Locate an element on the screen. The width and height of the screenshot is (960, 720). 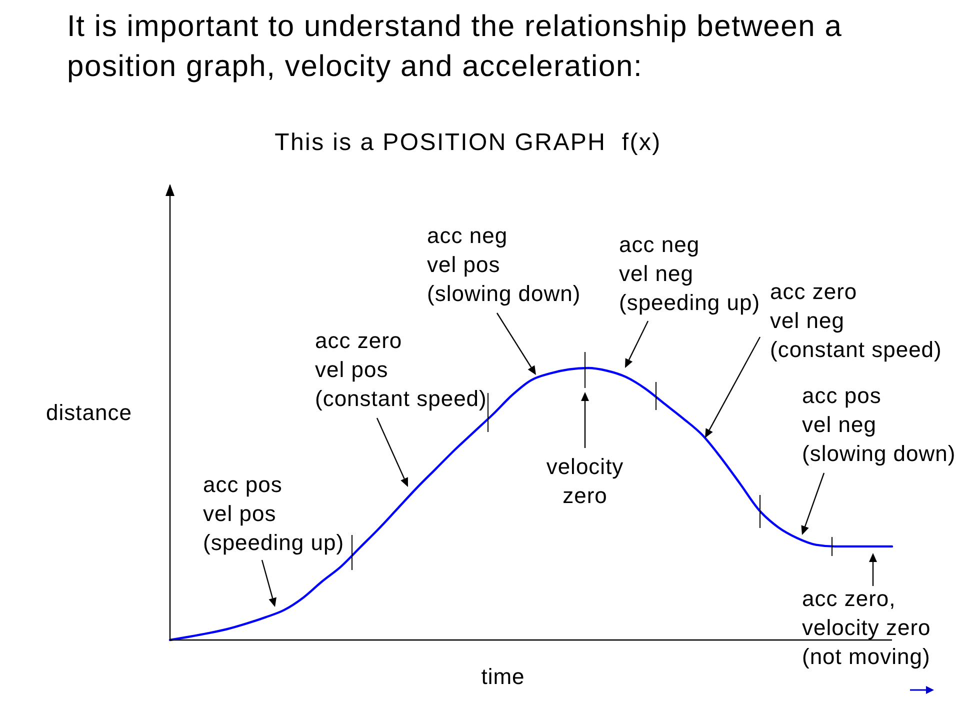
annotation: acc pos vel neg (slowing down) is located at coordinates (879, 425).